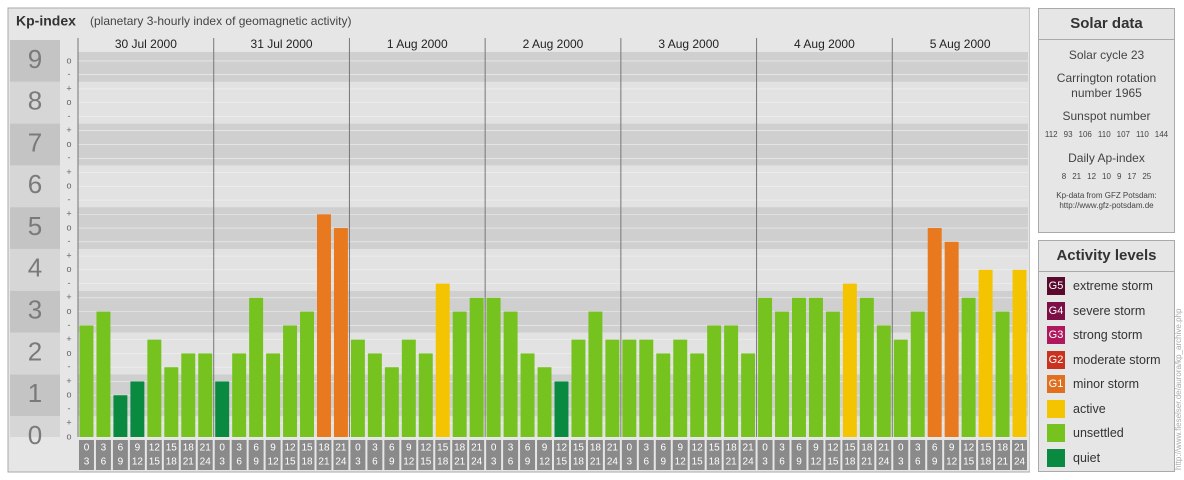 This screenshot has height=480, width=1184. I want to click on legend-label: unsettled, so click(1098, 433).